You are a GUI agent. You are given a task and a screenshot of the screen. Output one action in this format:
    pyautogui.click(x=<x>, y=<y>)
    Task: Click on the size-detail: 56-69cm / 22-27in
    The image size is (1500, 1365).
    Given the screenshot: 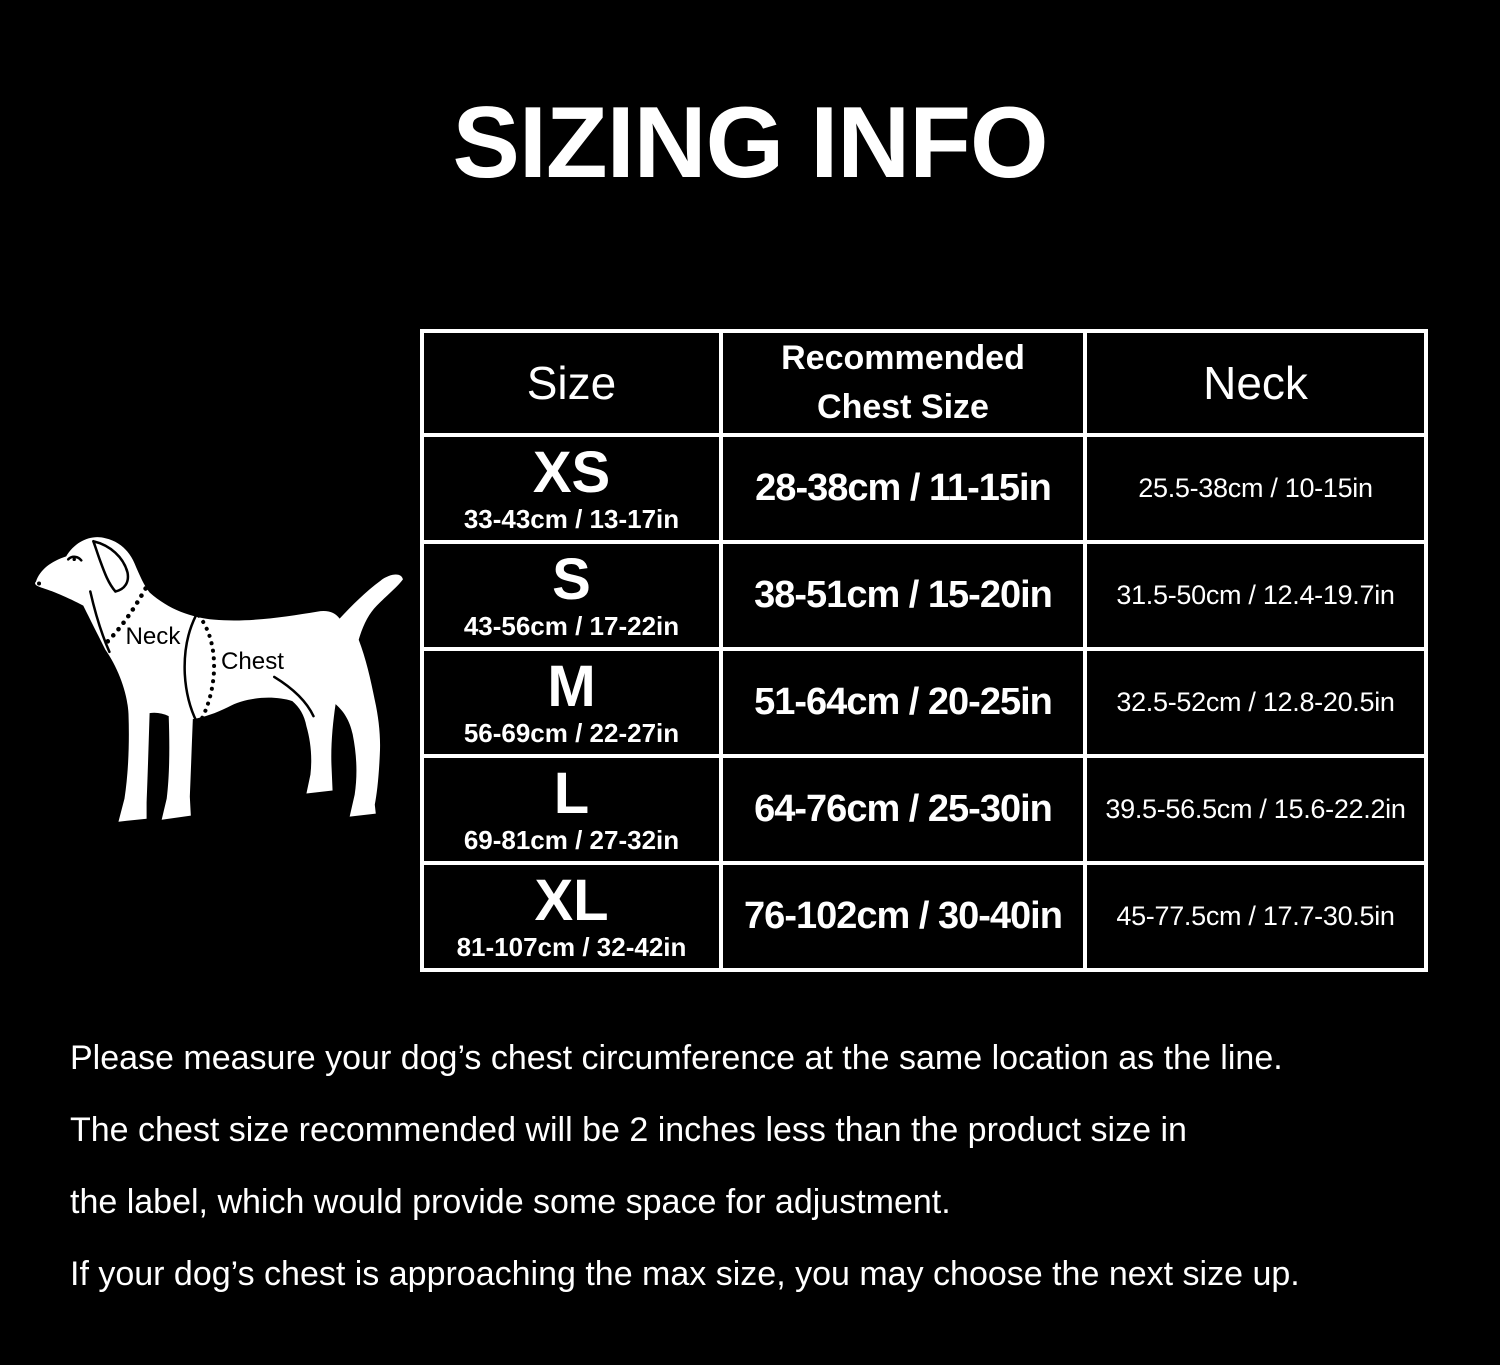 What is the action you would take?
    pyautogui.click(x=571, y=732)
    